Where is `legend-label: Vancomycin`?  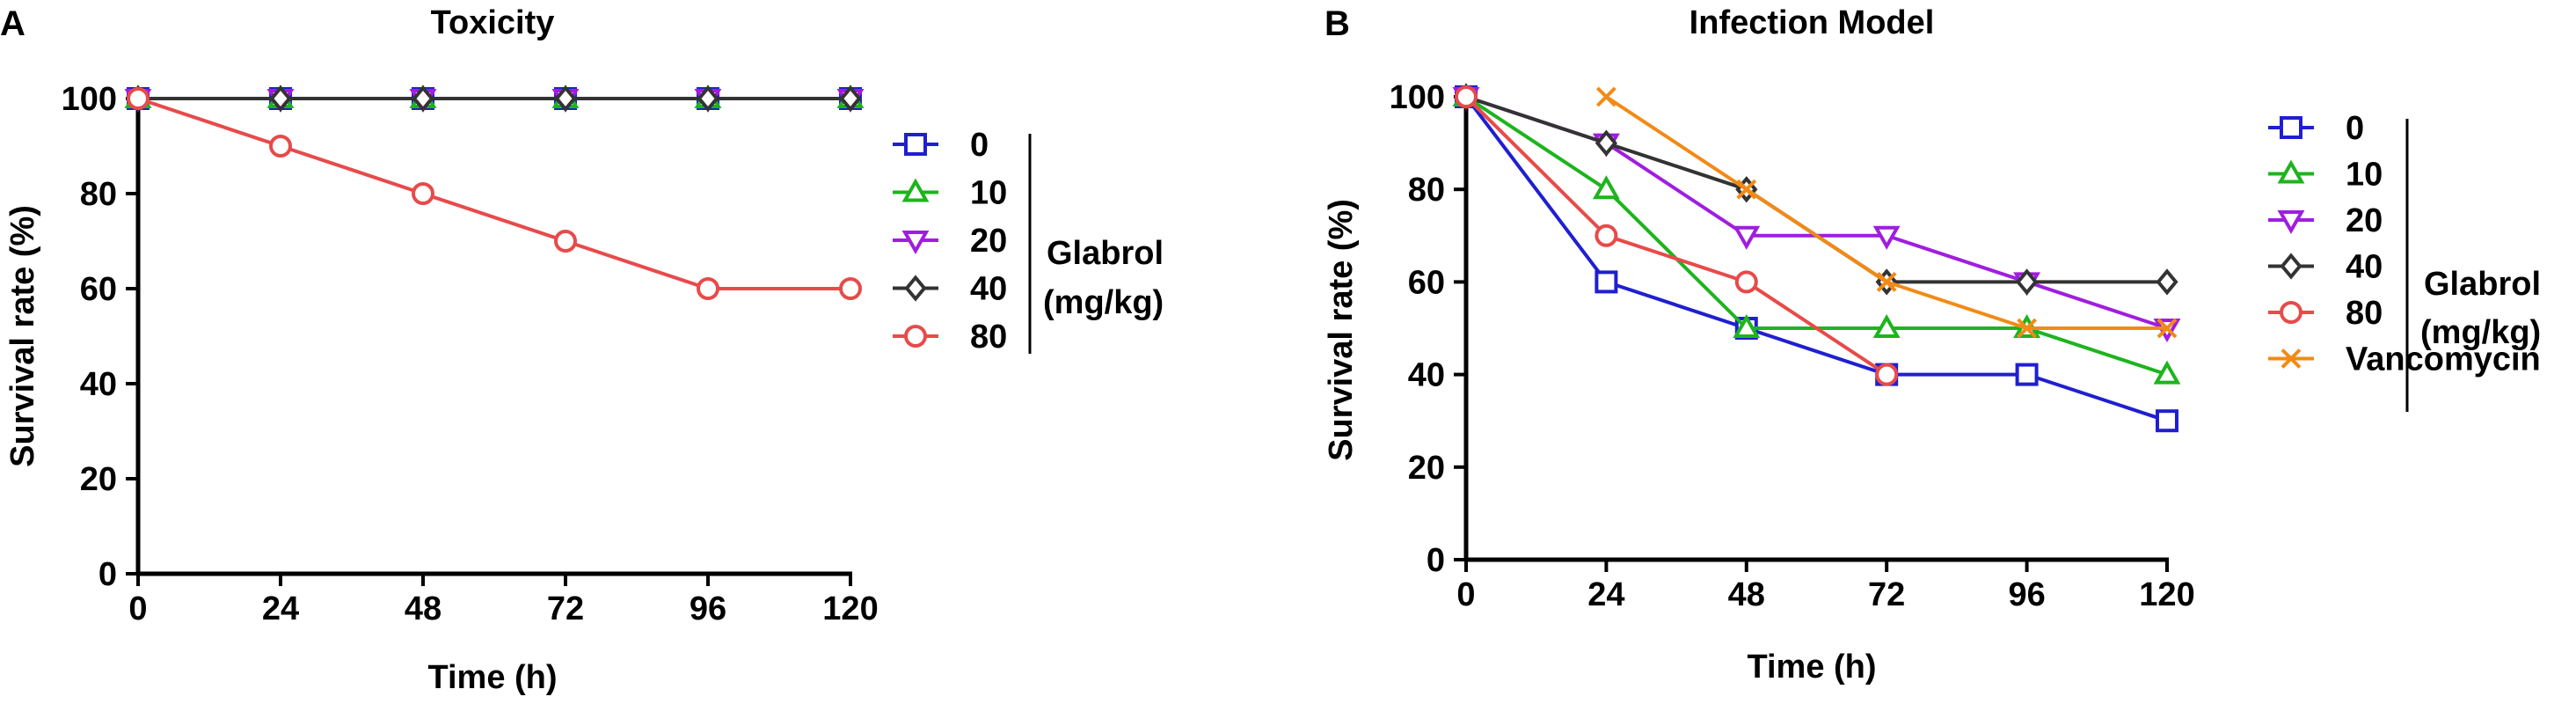
legend-label: Vancomycin is located at coordinates (2443, 360).